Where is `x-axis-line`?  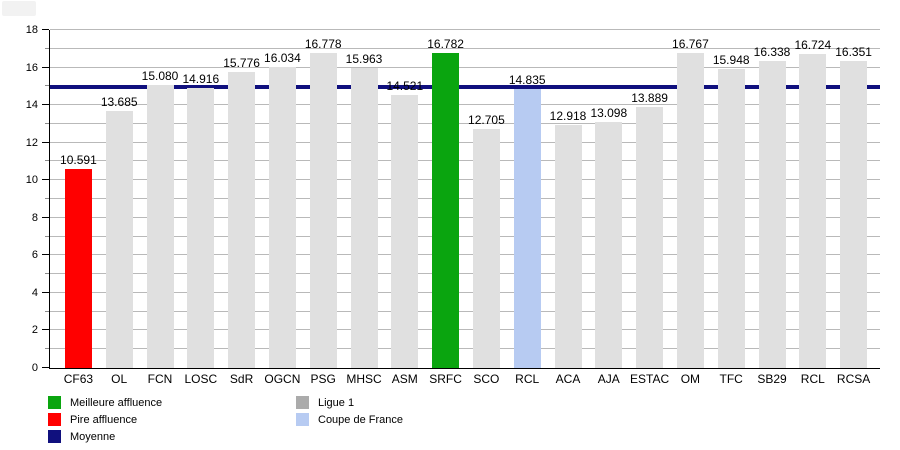
x-axis-line is located at coordinates (464, 368).